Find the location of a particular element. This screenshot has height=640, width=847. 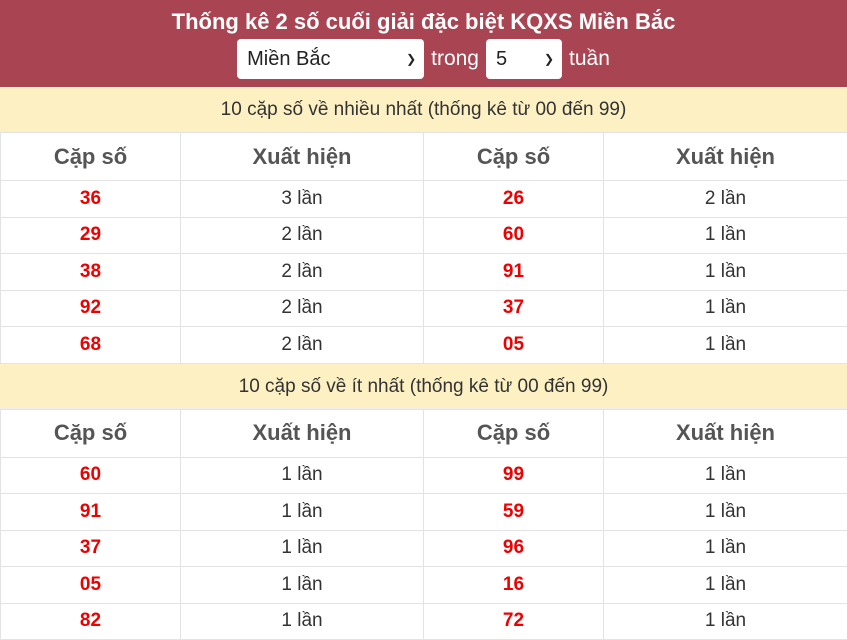

number-pair: 92 is located at coordinates (91, 308).